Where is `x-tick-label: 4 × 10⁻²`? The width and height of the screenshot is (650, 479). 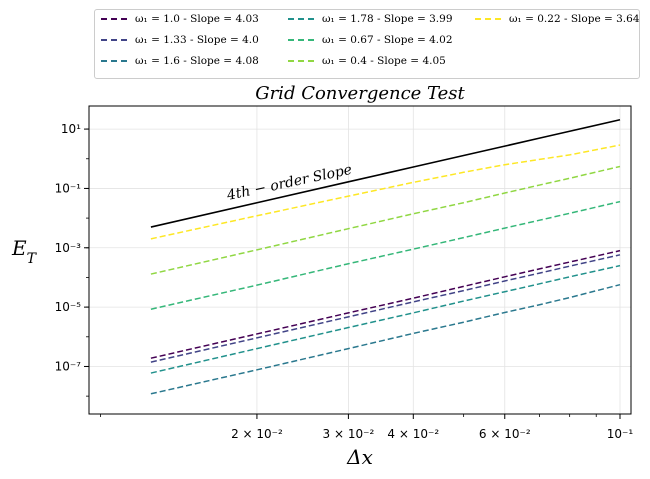 x-tick-label: 4 × 10⁻² is located at coordinates (413, 434).